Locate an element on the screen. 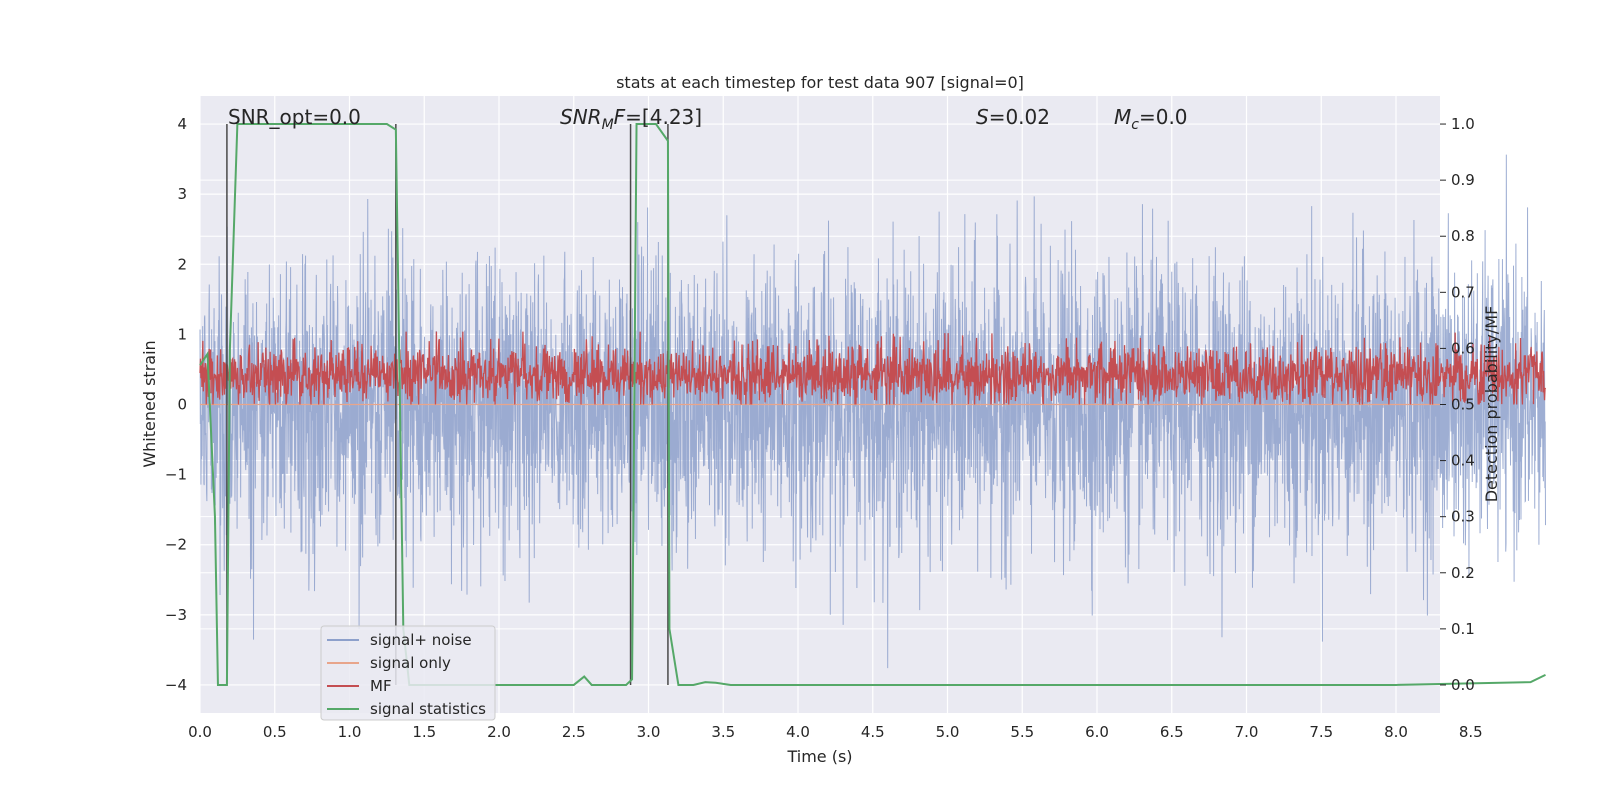 The height and width of the screenshot is (800, 1600). y-right-tick-labels: 1.0 0.9 0.8 0.7 0.6 0.5 0.4 0.3 0.2 0.1 0.0 is located at coordinates (1457, 404).